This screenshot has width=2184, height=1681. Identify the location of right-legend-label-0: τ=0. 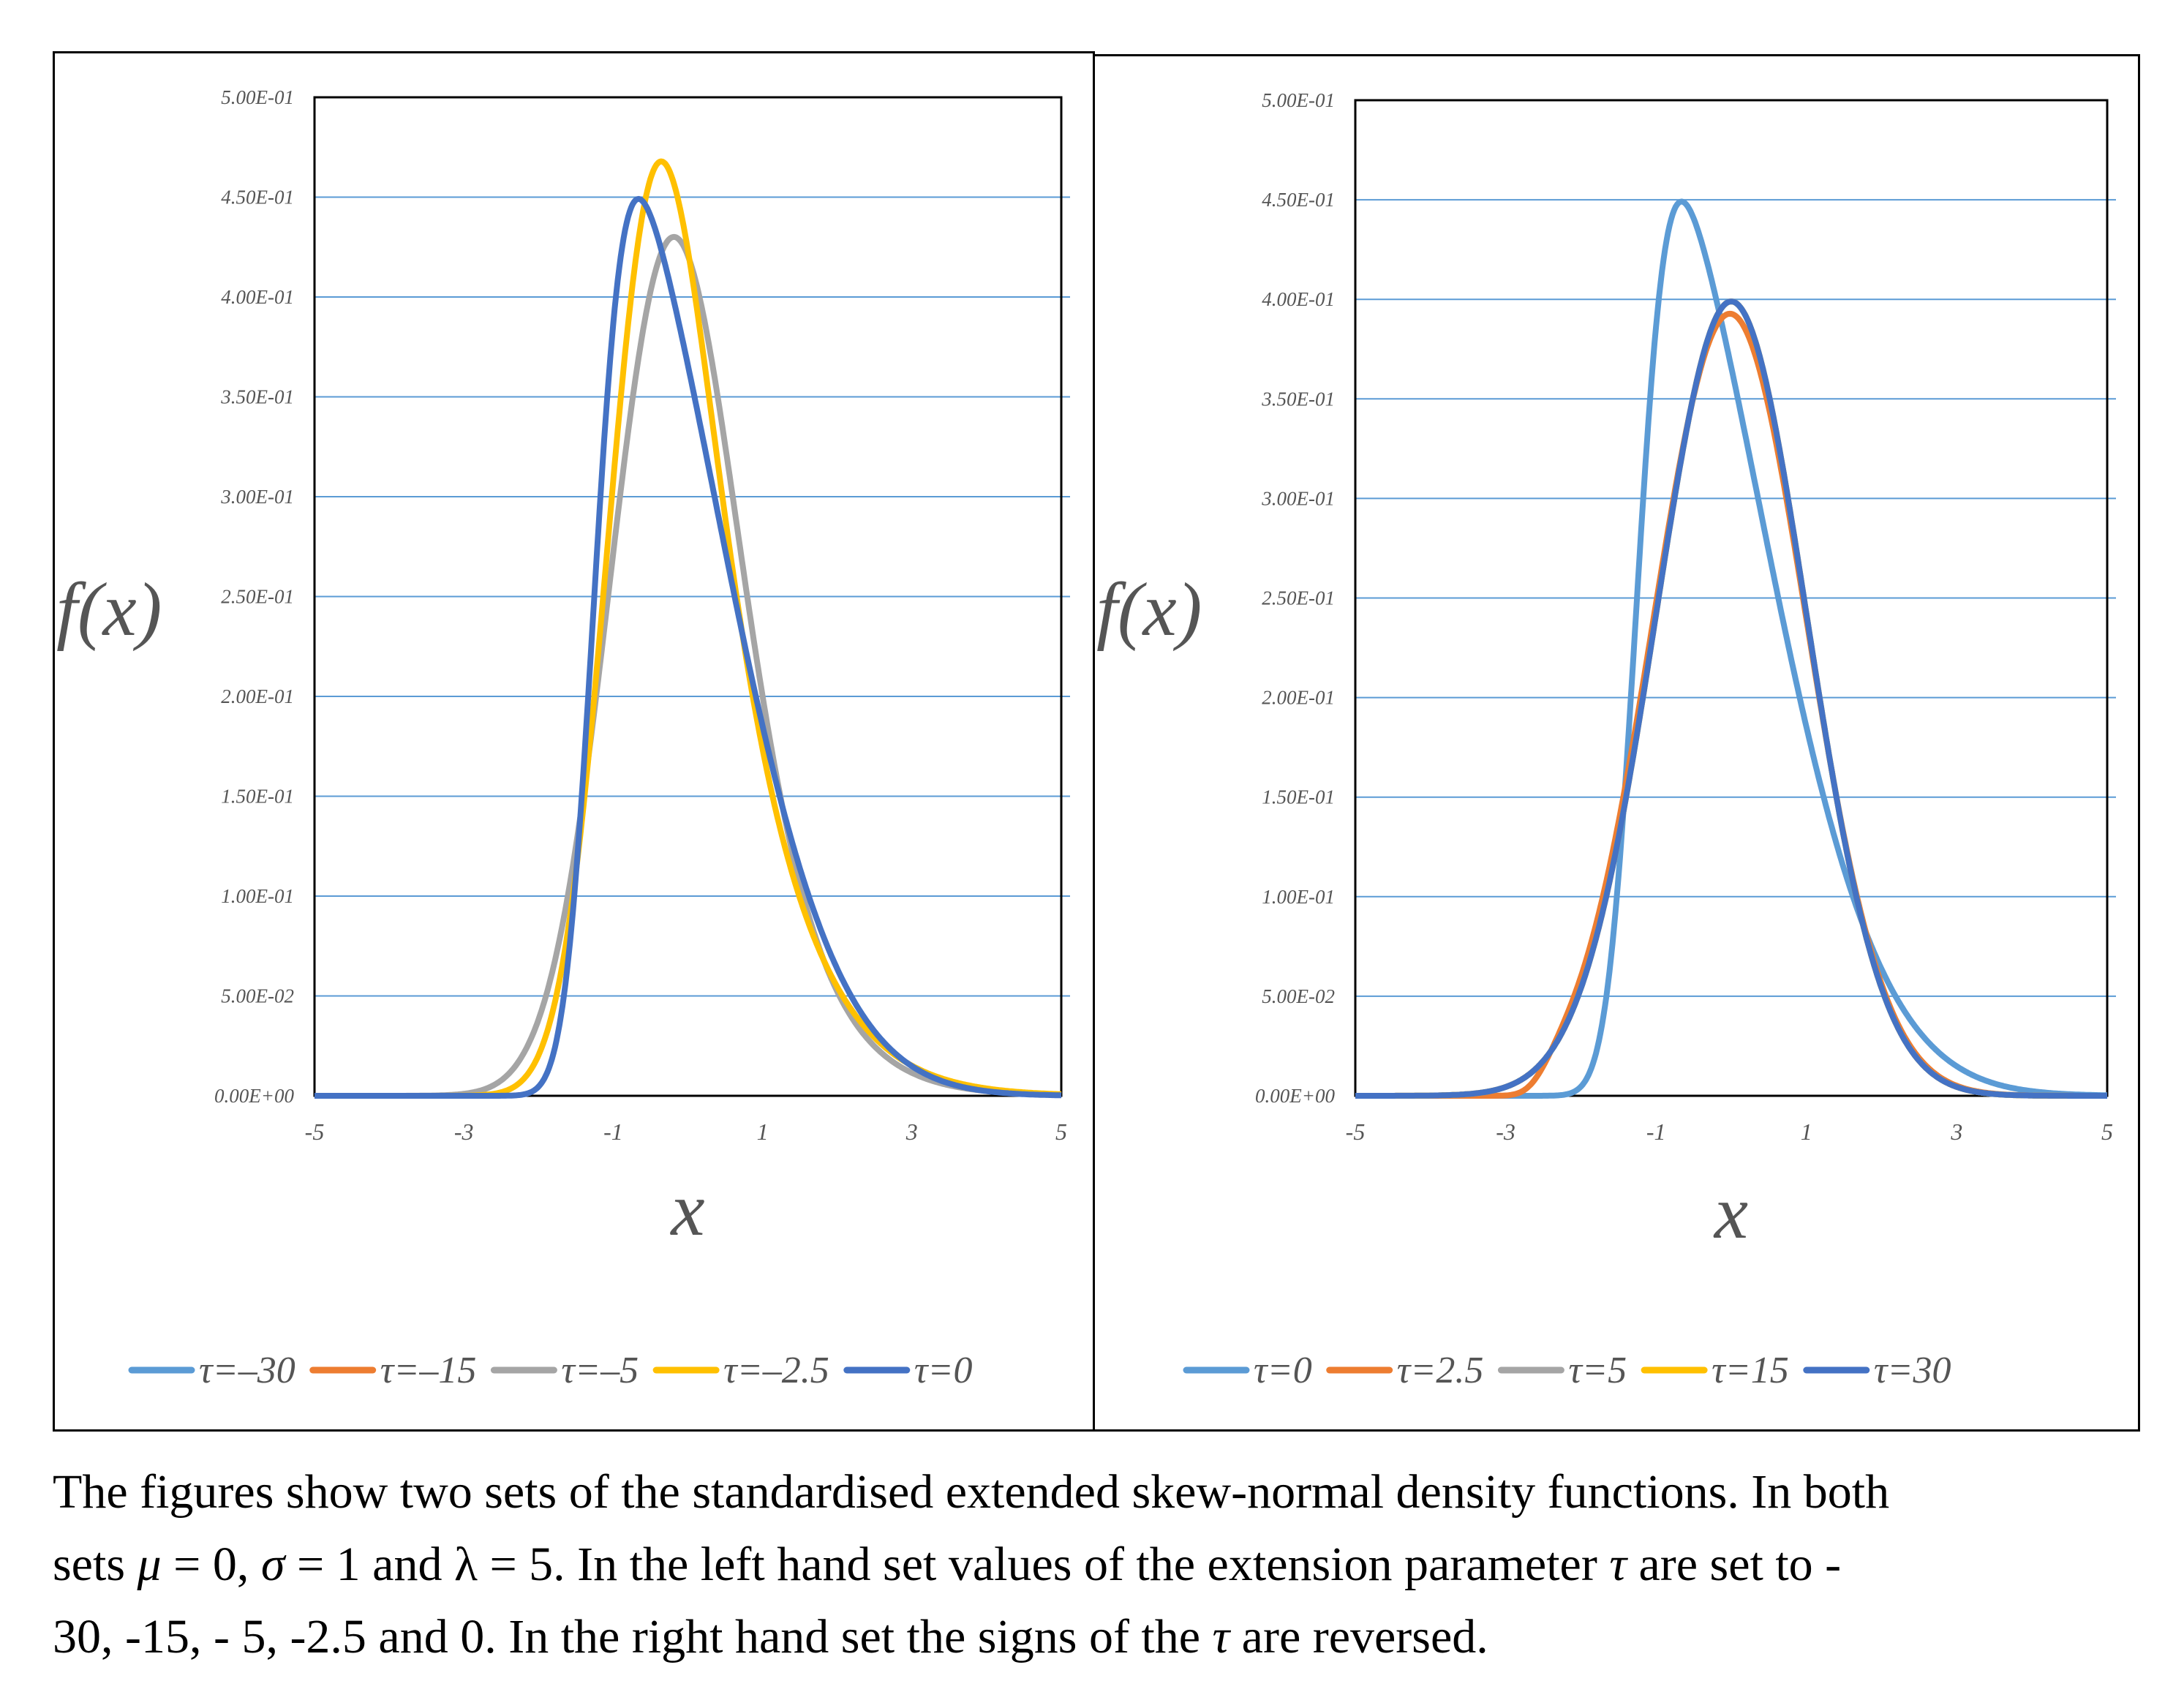
(1283, 1370).